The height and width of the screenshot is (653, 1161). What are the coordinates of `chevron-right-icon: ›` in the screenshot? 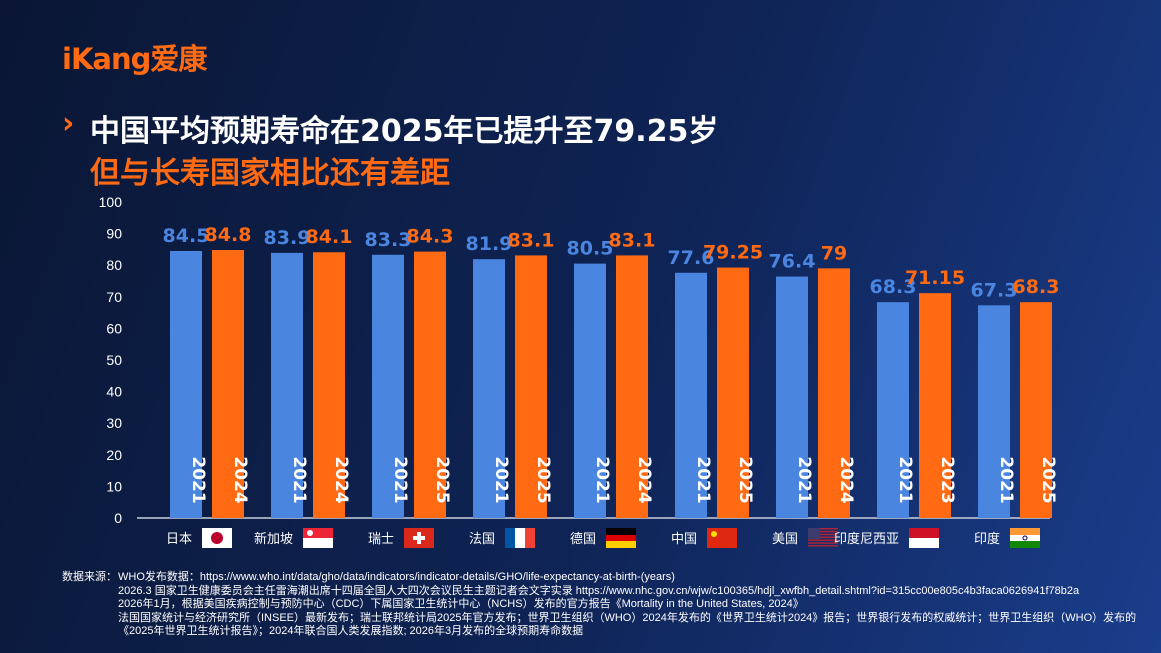 It's located at (68, 123).